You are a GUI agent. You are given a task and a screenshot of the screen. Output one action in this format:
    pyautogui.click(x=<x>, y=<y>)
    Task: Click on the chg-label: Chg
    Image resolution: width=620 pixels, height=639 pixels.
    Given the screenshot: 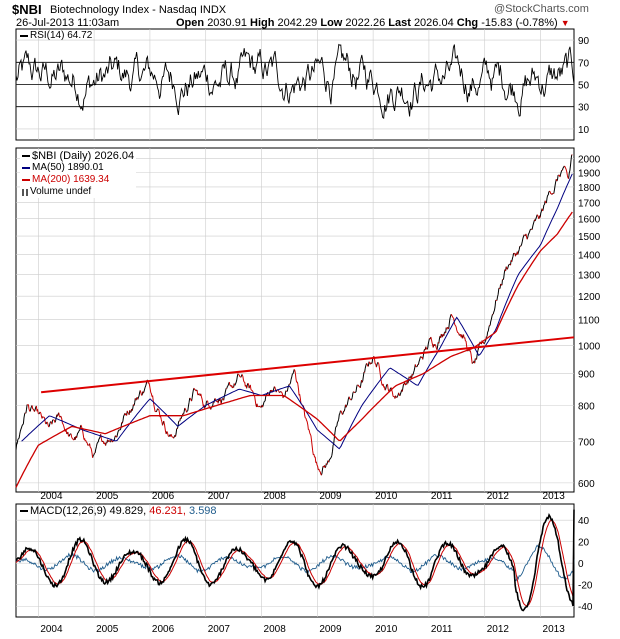 What is the action you would take?
    pyautogui.click(x=467, y=23)
    